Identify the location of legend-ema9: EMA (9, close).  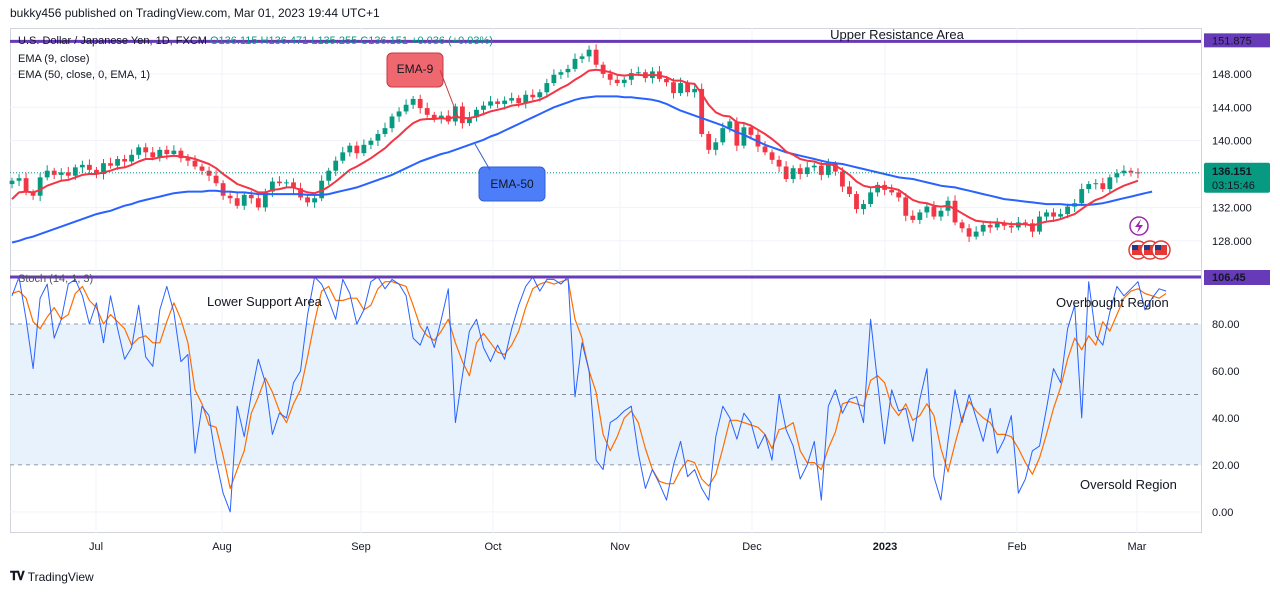
(54, 59).